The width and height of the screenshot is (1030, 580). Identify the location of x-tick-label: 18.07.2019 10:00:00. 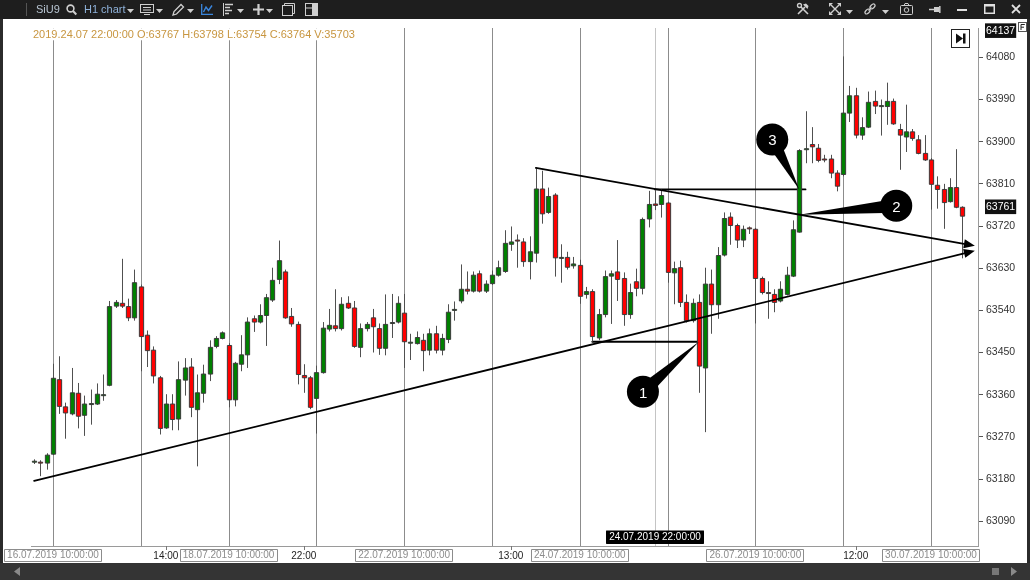
(228, 555).